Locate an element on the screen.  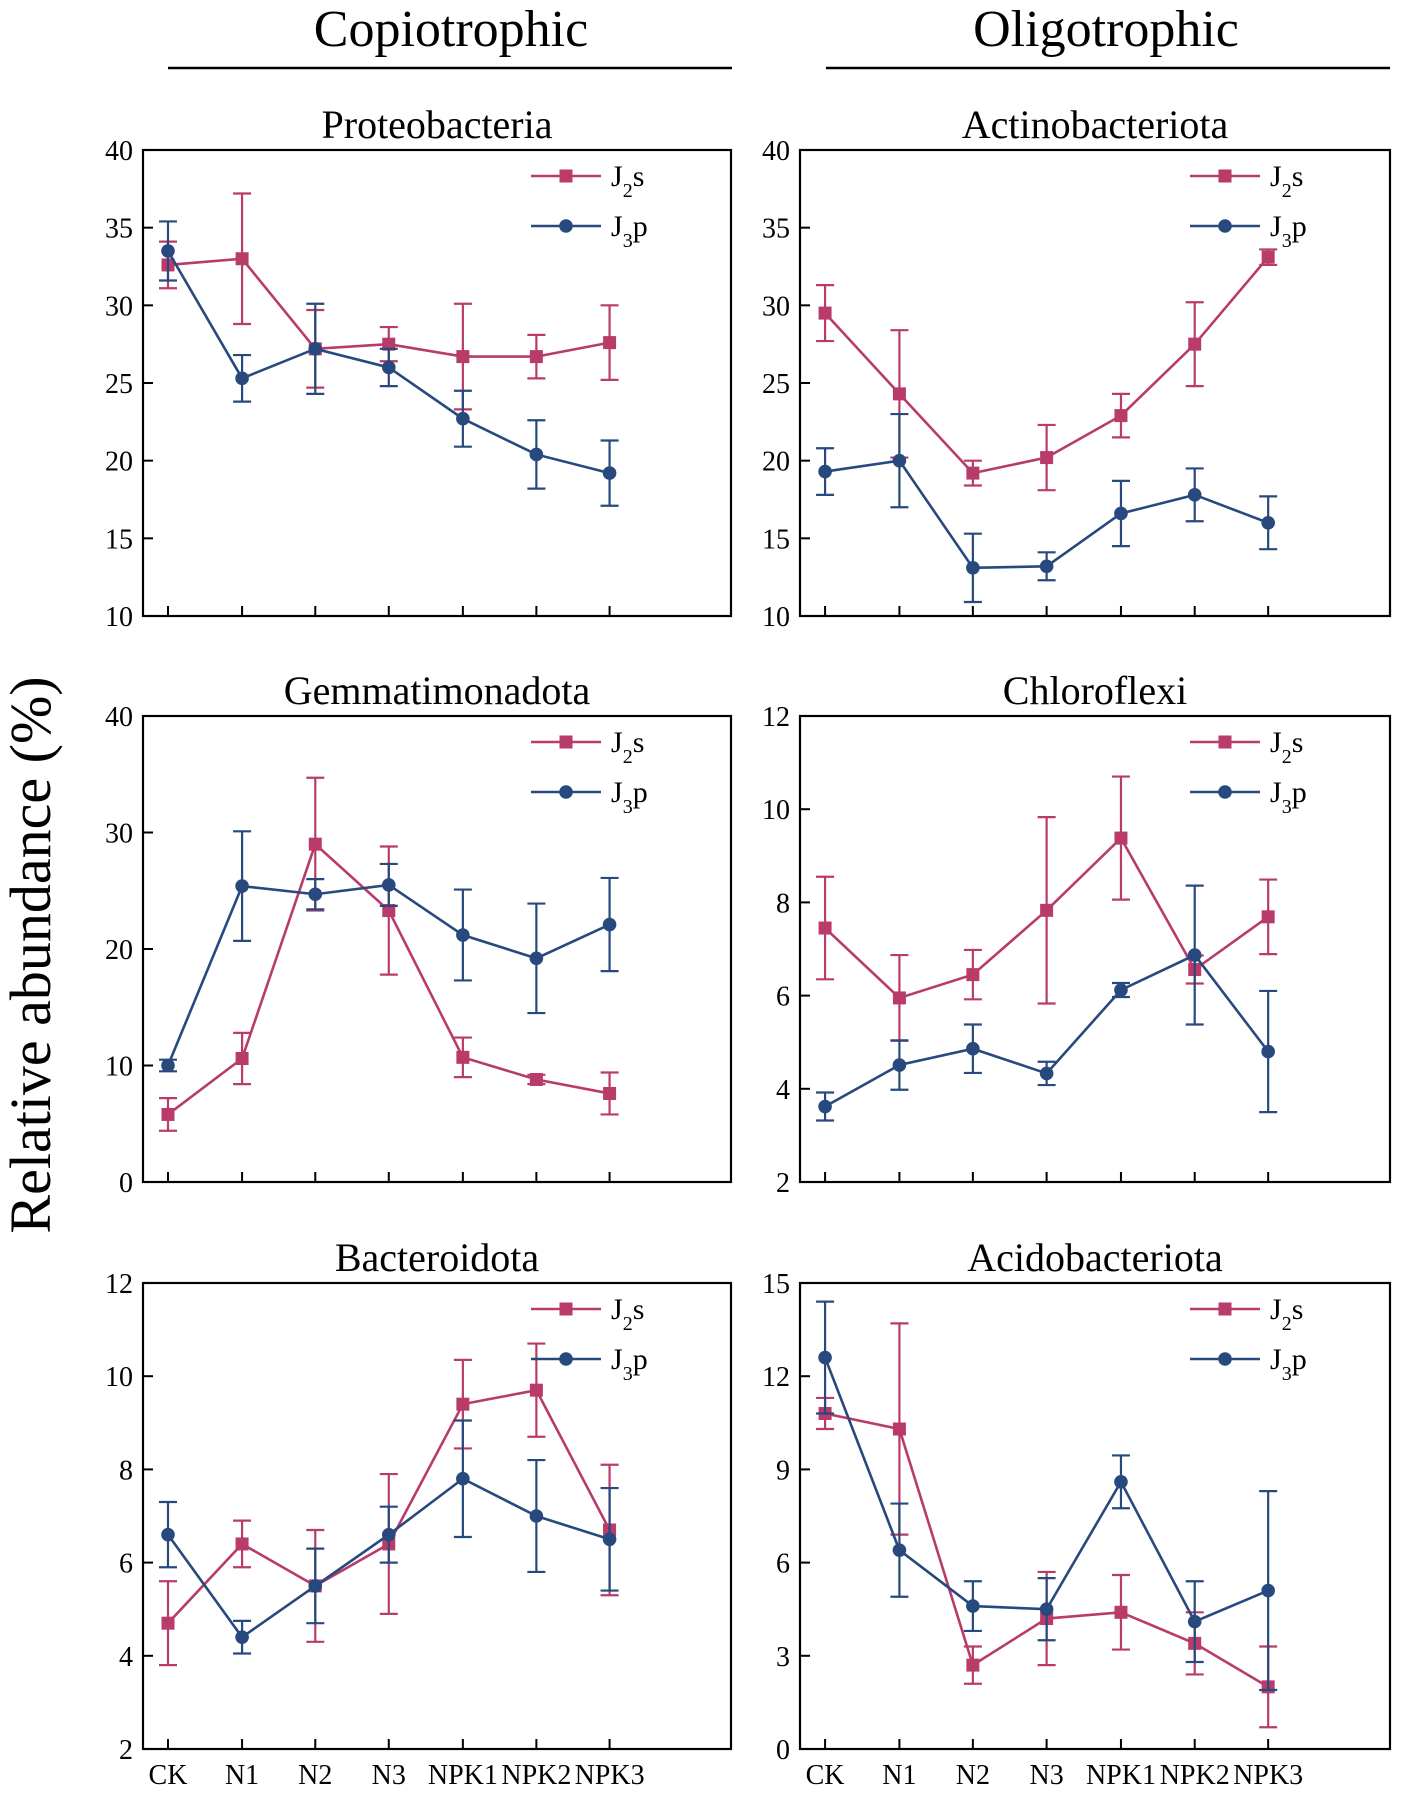
group-title-oligotrophic: Oligotrophic is located at coordinates (1106, 29).